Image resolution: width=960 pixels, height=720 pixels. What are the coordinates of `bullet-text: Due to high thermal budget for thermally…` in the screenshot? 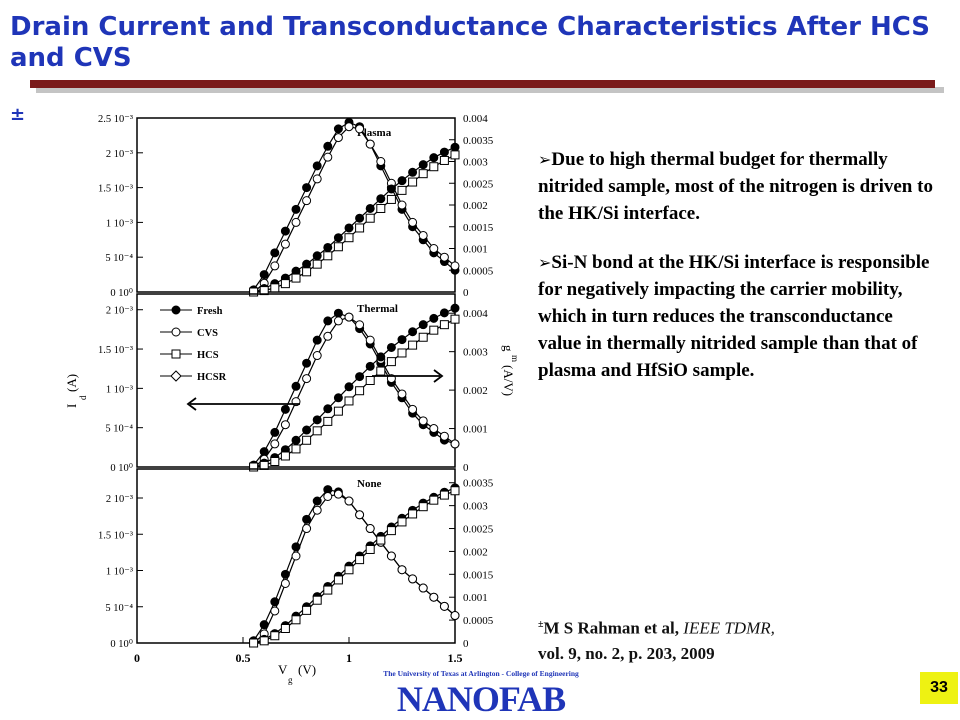 It's located at (735, 186).